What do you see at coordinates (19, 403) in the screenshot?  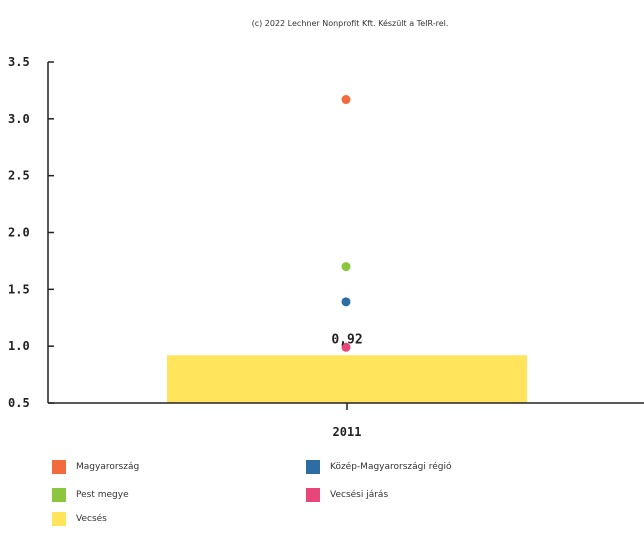 I see `y-tick-label: 0.5` at bounding box center [19, 403].